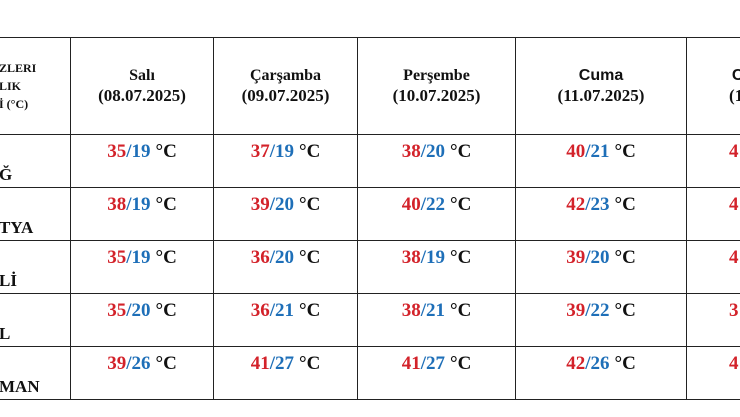 The image size is (740, 417). Describe the element at coordinates (370, 267) in the screenshot. I see `data-row: Lİ 35/19 °C 36/20 °C 38/19 °C 39/20 °C 4` at that location.